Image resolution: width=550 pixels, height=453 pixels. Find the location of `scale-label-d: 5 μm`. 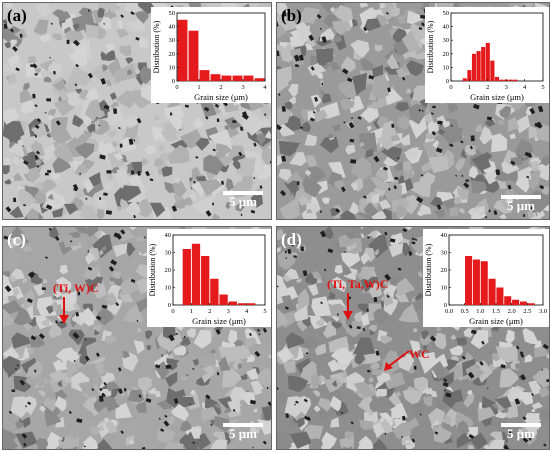

scale-label-d: 5 μm is located at coordinates (521, 433).